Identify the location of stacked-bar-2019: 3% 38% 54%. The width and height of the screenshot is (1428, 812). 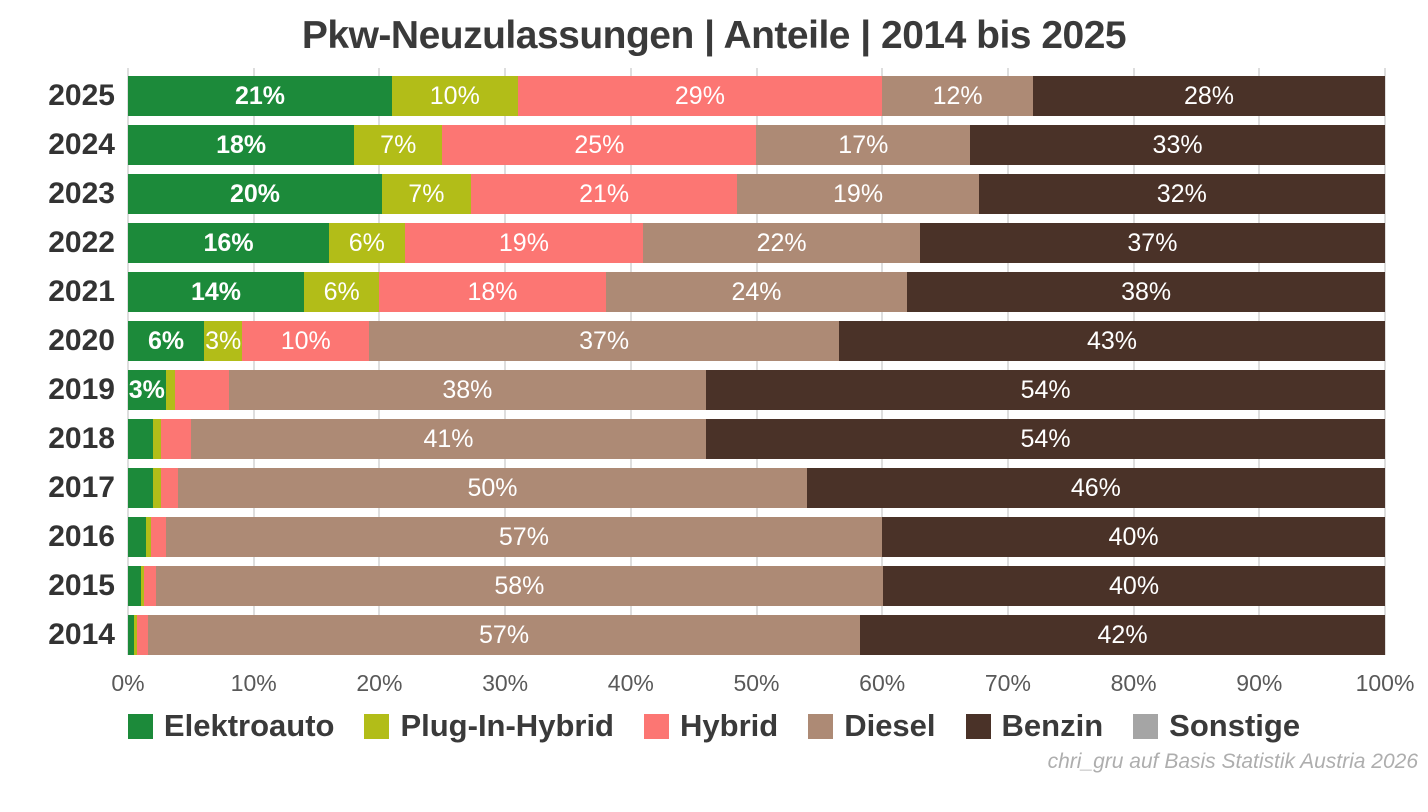
(756, 390).